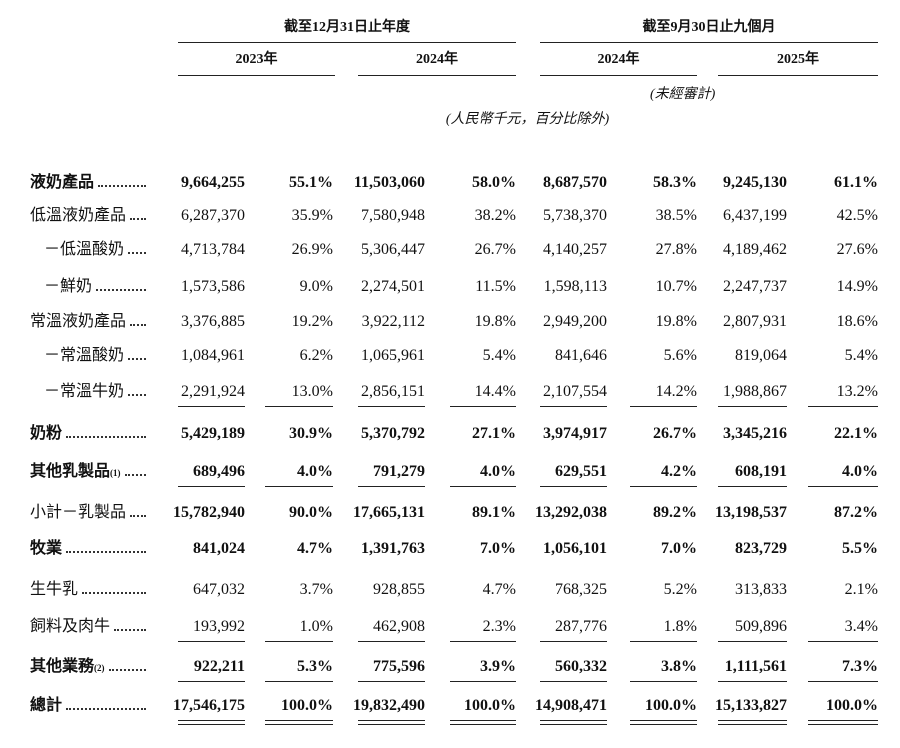  What do you see at coordinates (389, 705) in the screenshot?
I see `cell: 19,832,490` at bounding box center [389, 705].